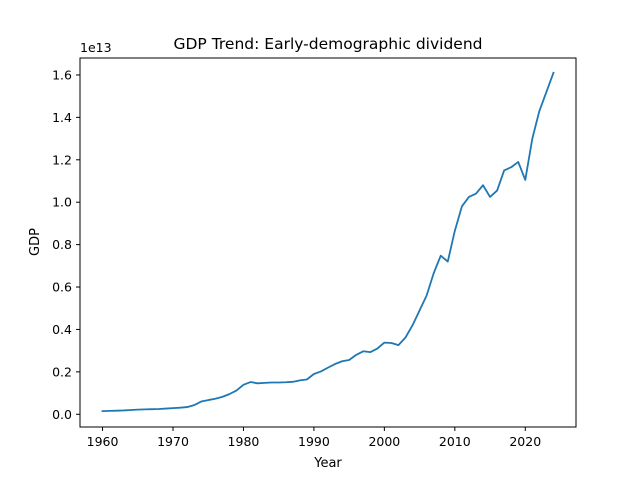 The width and height of the screenshot is (640, 480). I want to click on y-tick-label: 0.2, so click(62, 371).